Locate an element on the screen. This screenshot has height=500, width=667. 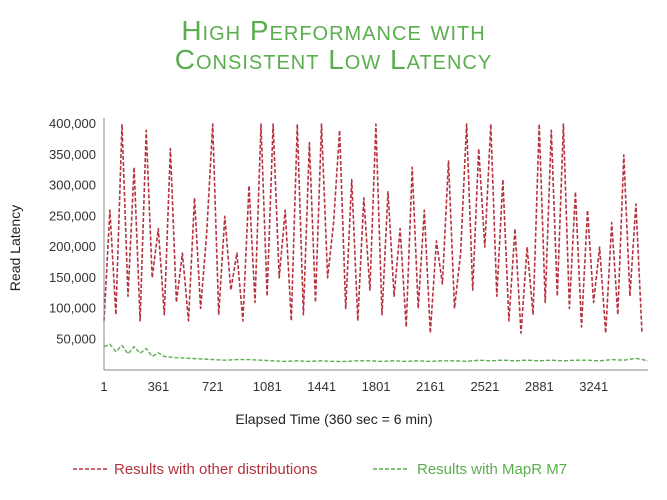
x-tick-label: 1 is located at coordinates (103, 386).